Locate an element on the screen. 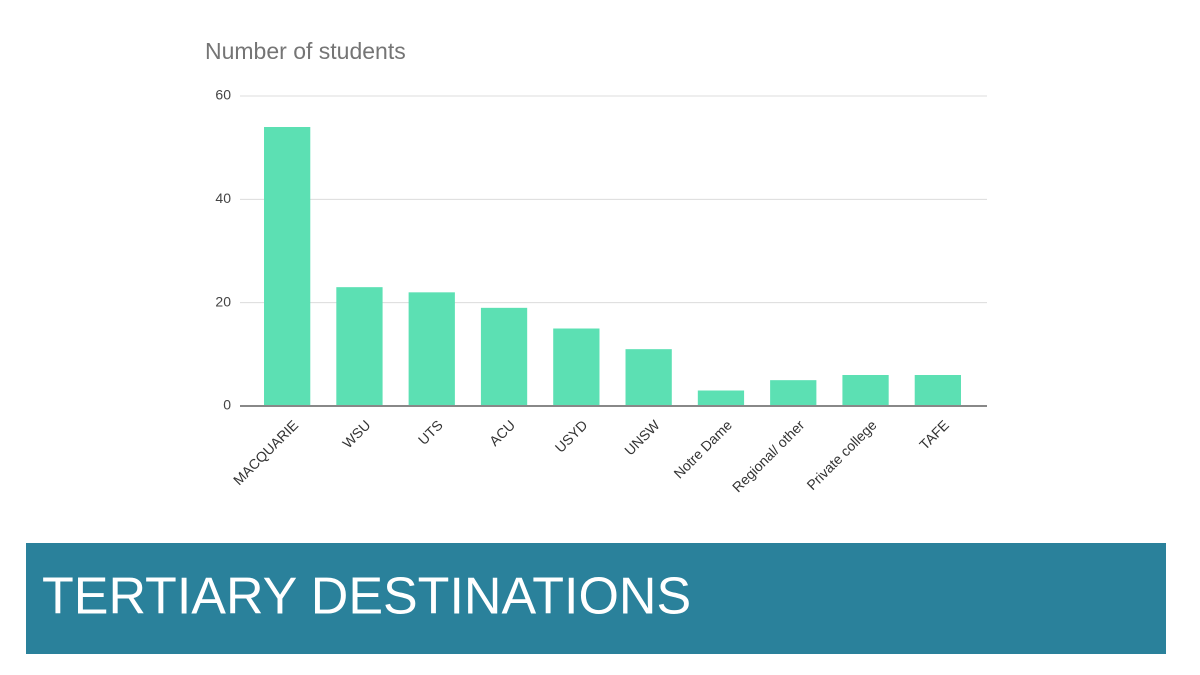  x-tick-label: UTS is located at coordinates (430, 432).